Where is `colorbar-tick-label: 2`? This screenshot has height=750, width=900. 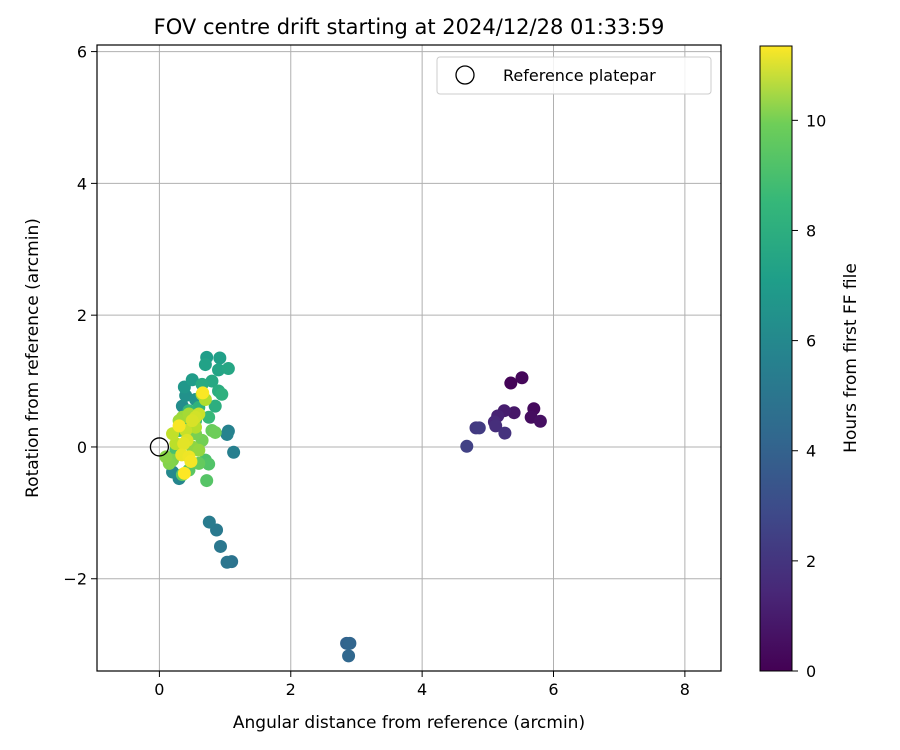
colorbar-tick-label: 2 is located at coordinates (811, 561).